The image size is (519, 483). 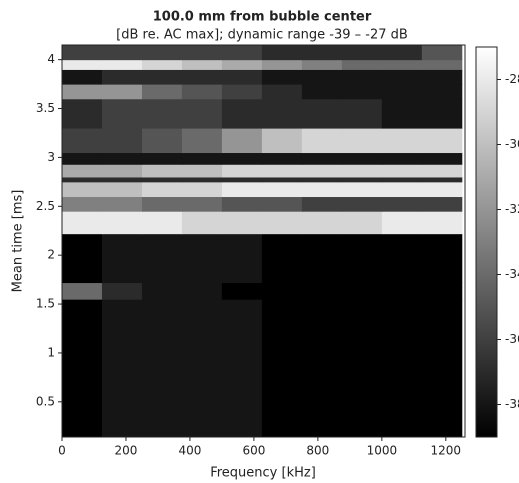 I want to click on y-tick-label: 4, so click(x=51, y=59).